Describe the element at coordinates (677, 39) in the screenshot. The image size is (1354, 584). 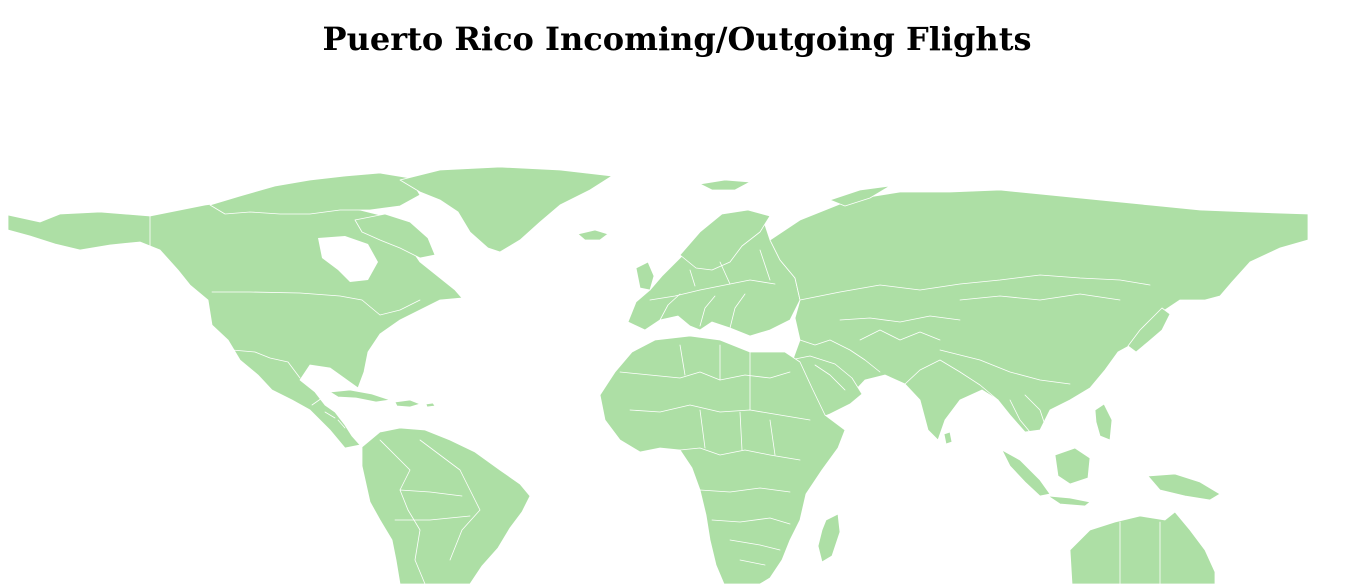
I see `map-title: Puerto Rico Incoming/Outgoing Flights` at that location.